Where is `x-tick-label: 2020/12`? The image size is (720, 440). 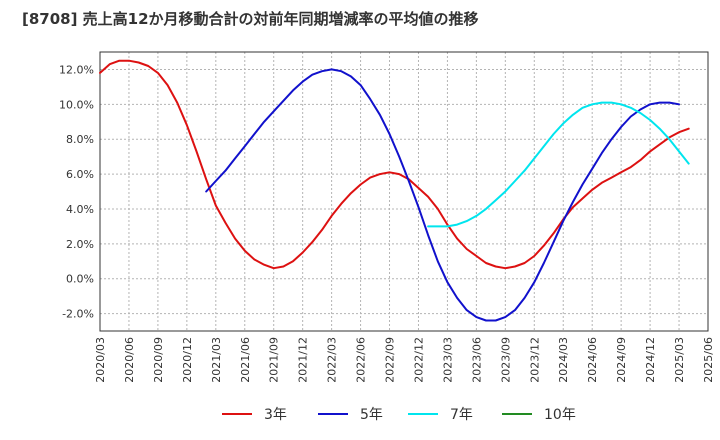
x-tick-label: 2020/12 is located at coordinates (187, 360).